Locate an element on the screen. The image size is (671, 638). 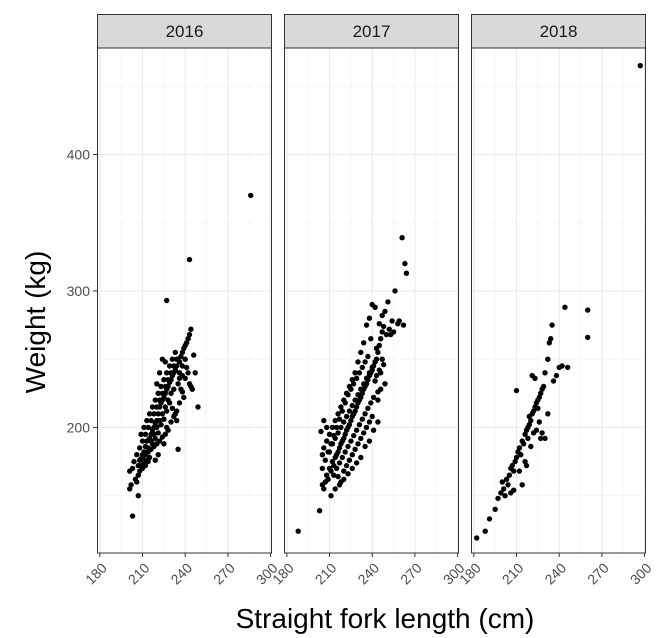
facet-strip-label: 2017 is located at coordinates (372, 31).